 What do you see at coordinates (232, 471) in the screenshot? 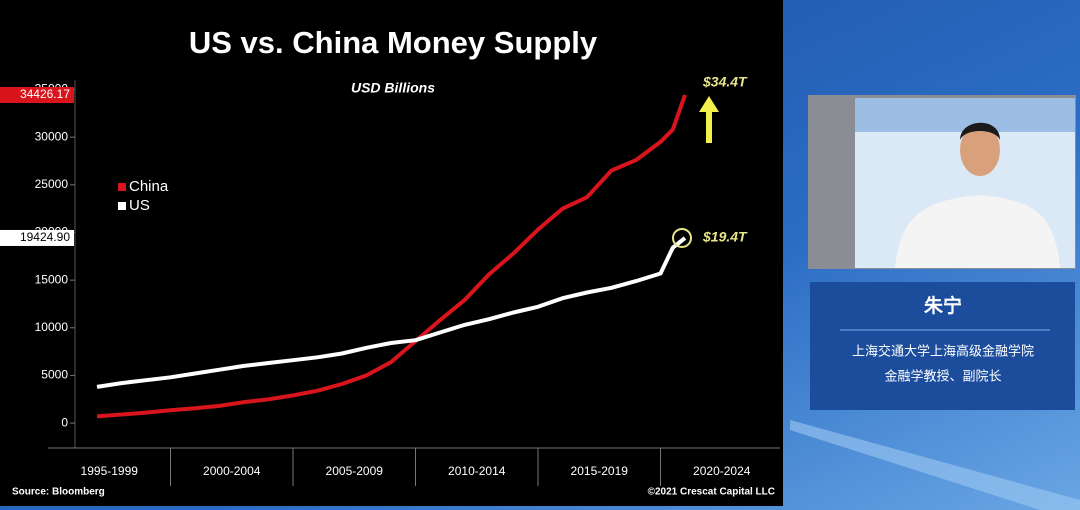
I see `x-tick-label: 2000-2004` at bounding box center [232, 471].